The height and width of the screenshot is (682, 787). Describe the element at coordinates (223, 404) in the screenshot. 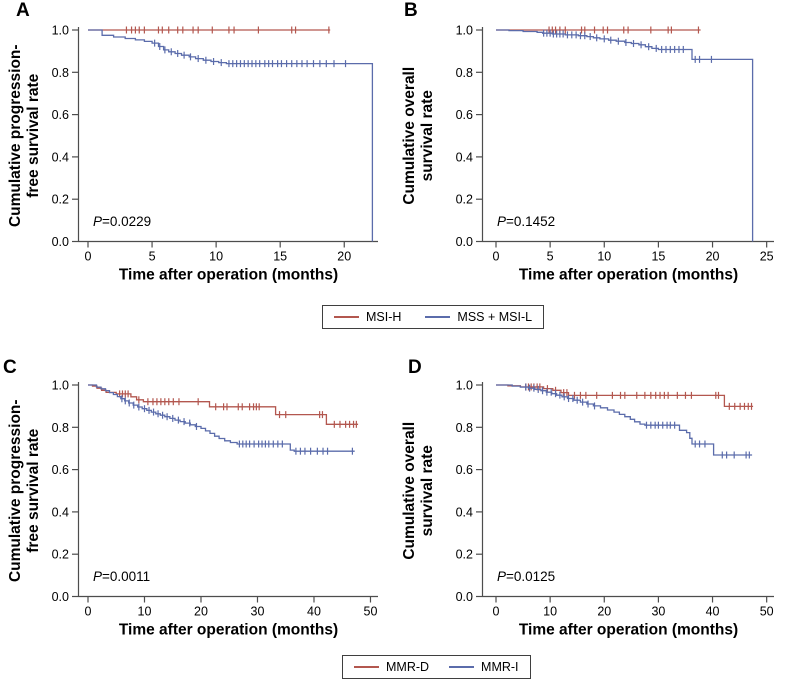

I see `km-curve-MMR-D` at that location.